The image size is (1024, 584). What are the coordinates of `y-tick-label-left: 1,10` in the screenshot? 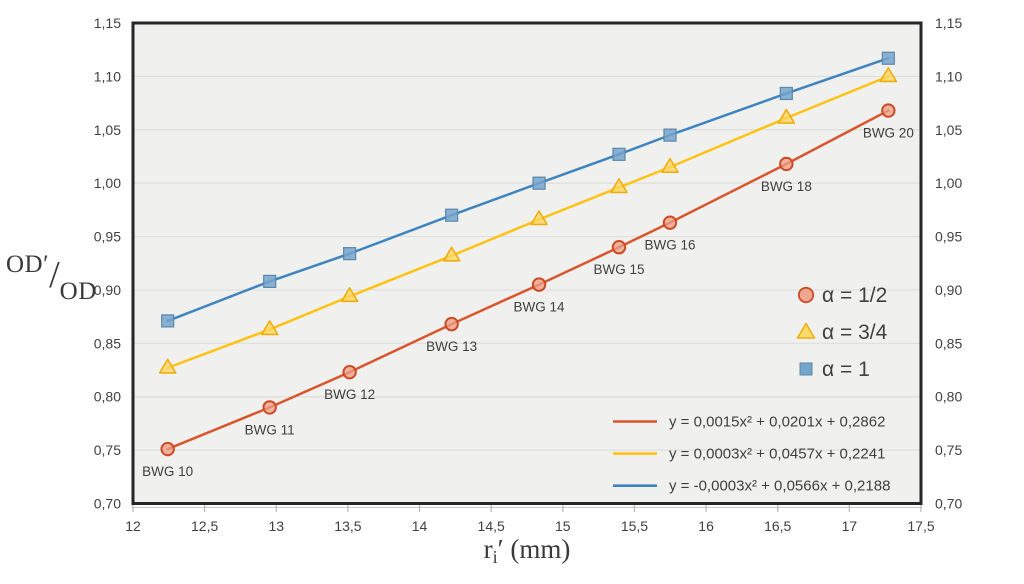 It's located at (107, 76).